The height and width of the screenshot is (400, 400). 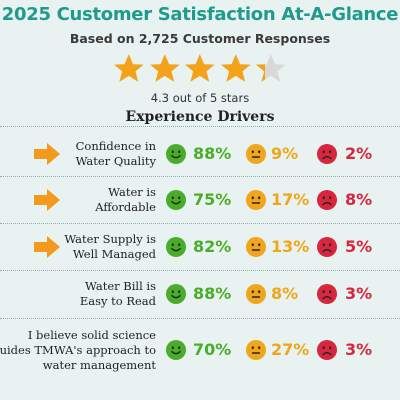 What do you see at coordinates (359, 153) in the screenshot?
I see `negative-percent: 2%` at bounding box center [359, 153].